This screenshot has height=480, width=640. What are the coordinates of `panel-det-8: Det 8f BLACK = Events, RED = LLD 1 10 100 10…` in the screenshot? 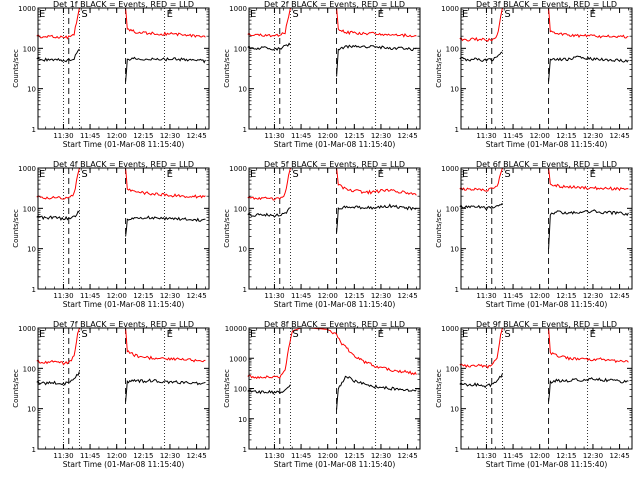 It's located at (322, 394).